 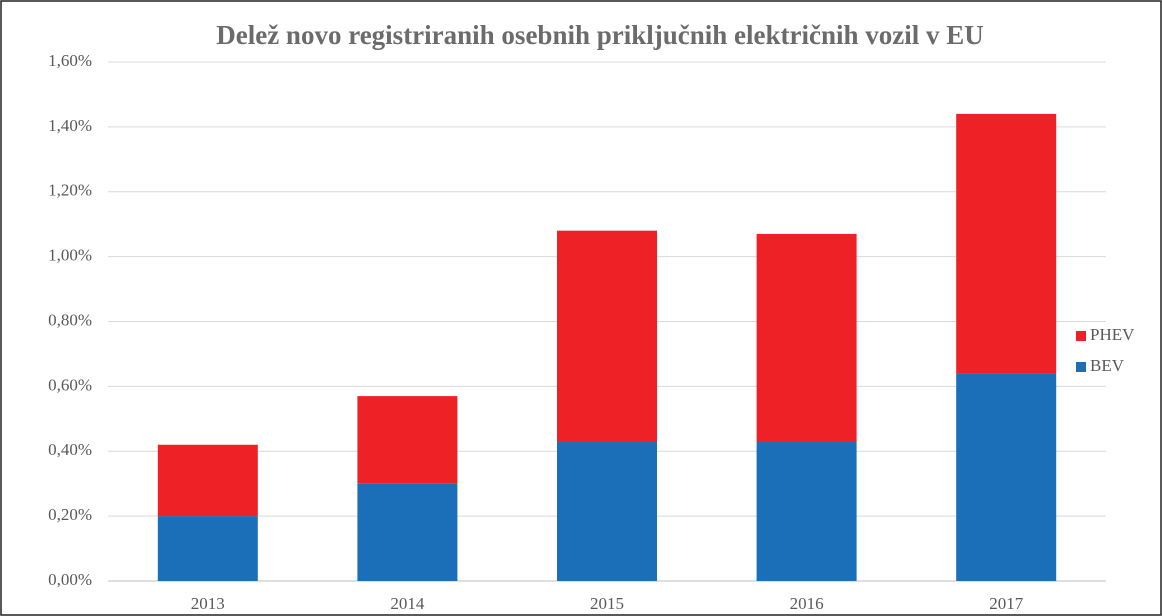 I want to click on y-tick-label: 0,20%, so click(x=70, y=514).